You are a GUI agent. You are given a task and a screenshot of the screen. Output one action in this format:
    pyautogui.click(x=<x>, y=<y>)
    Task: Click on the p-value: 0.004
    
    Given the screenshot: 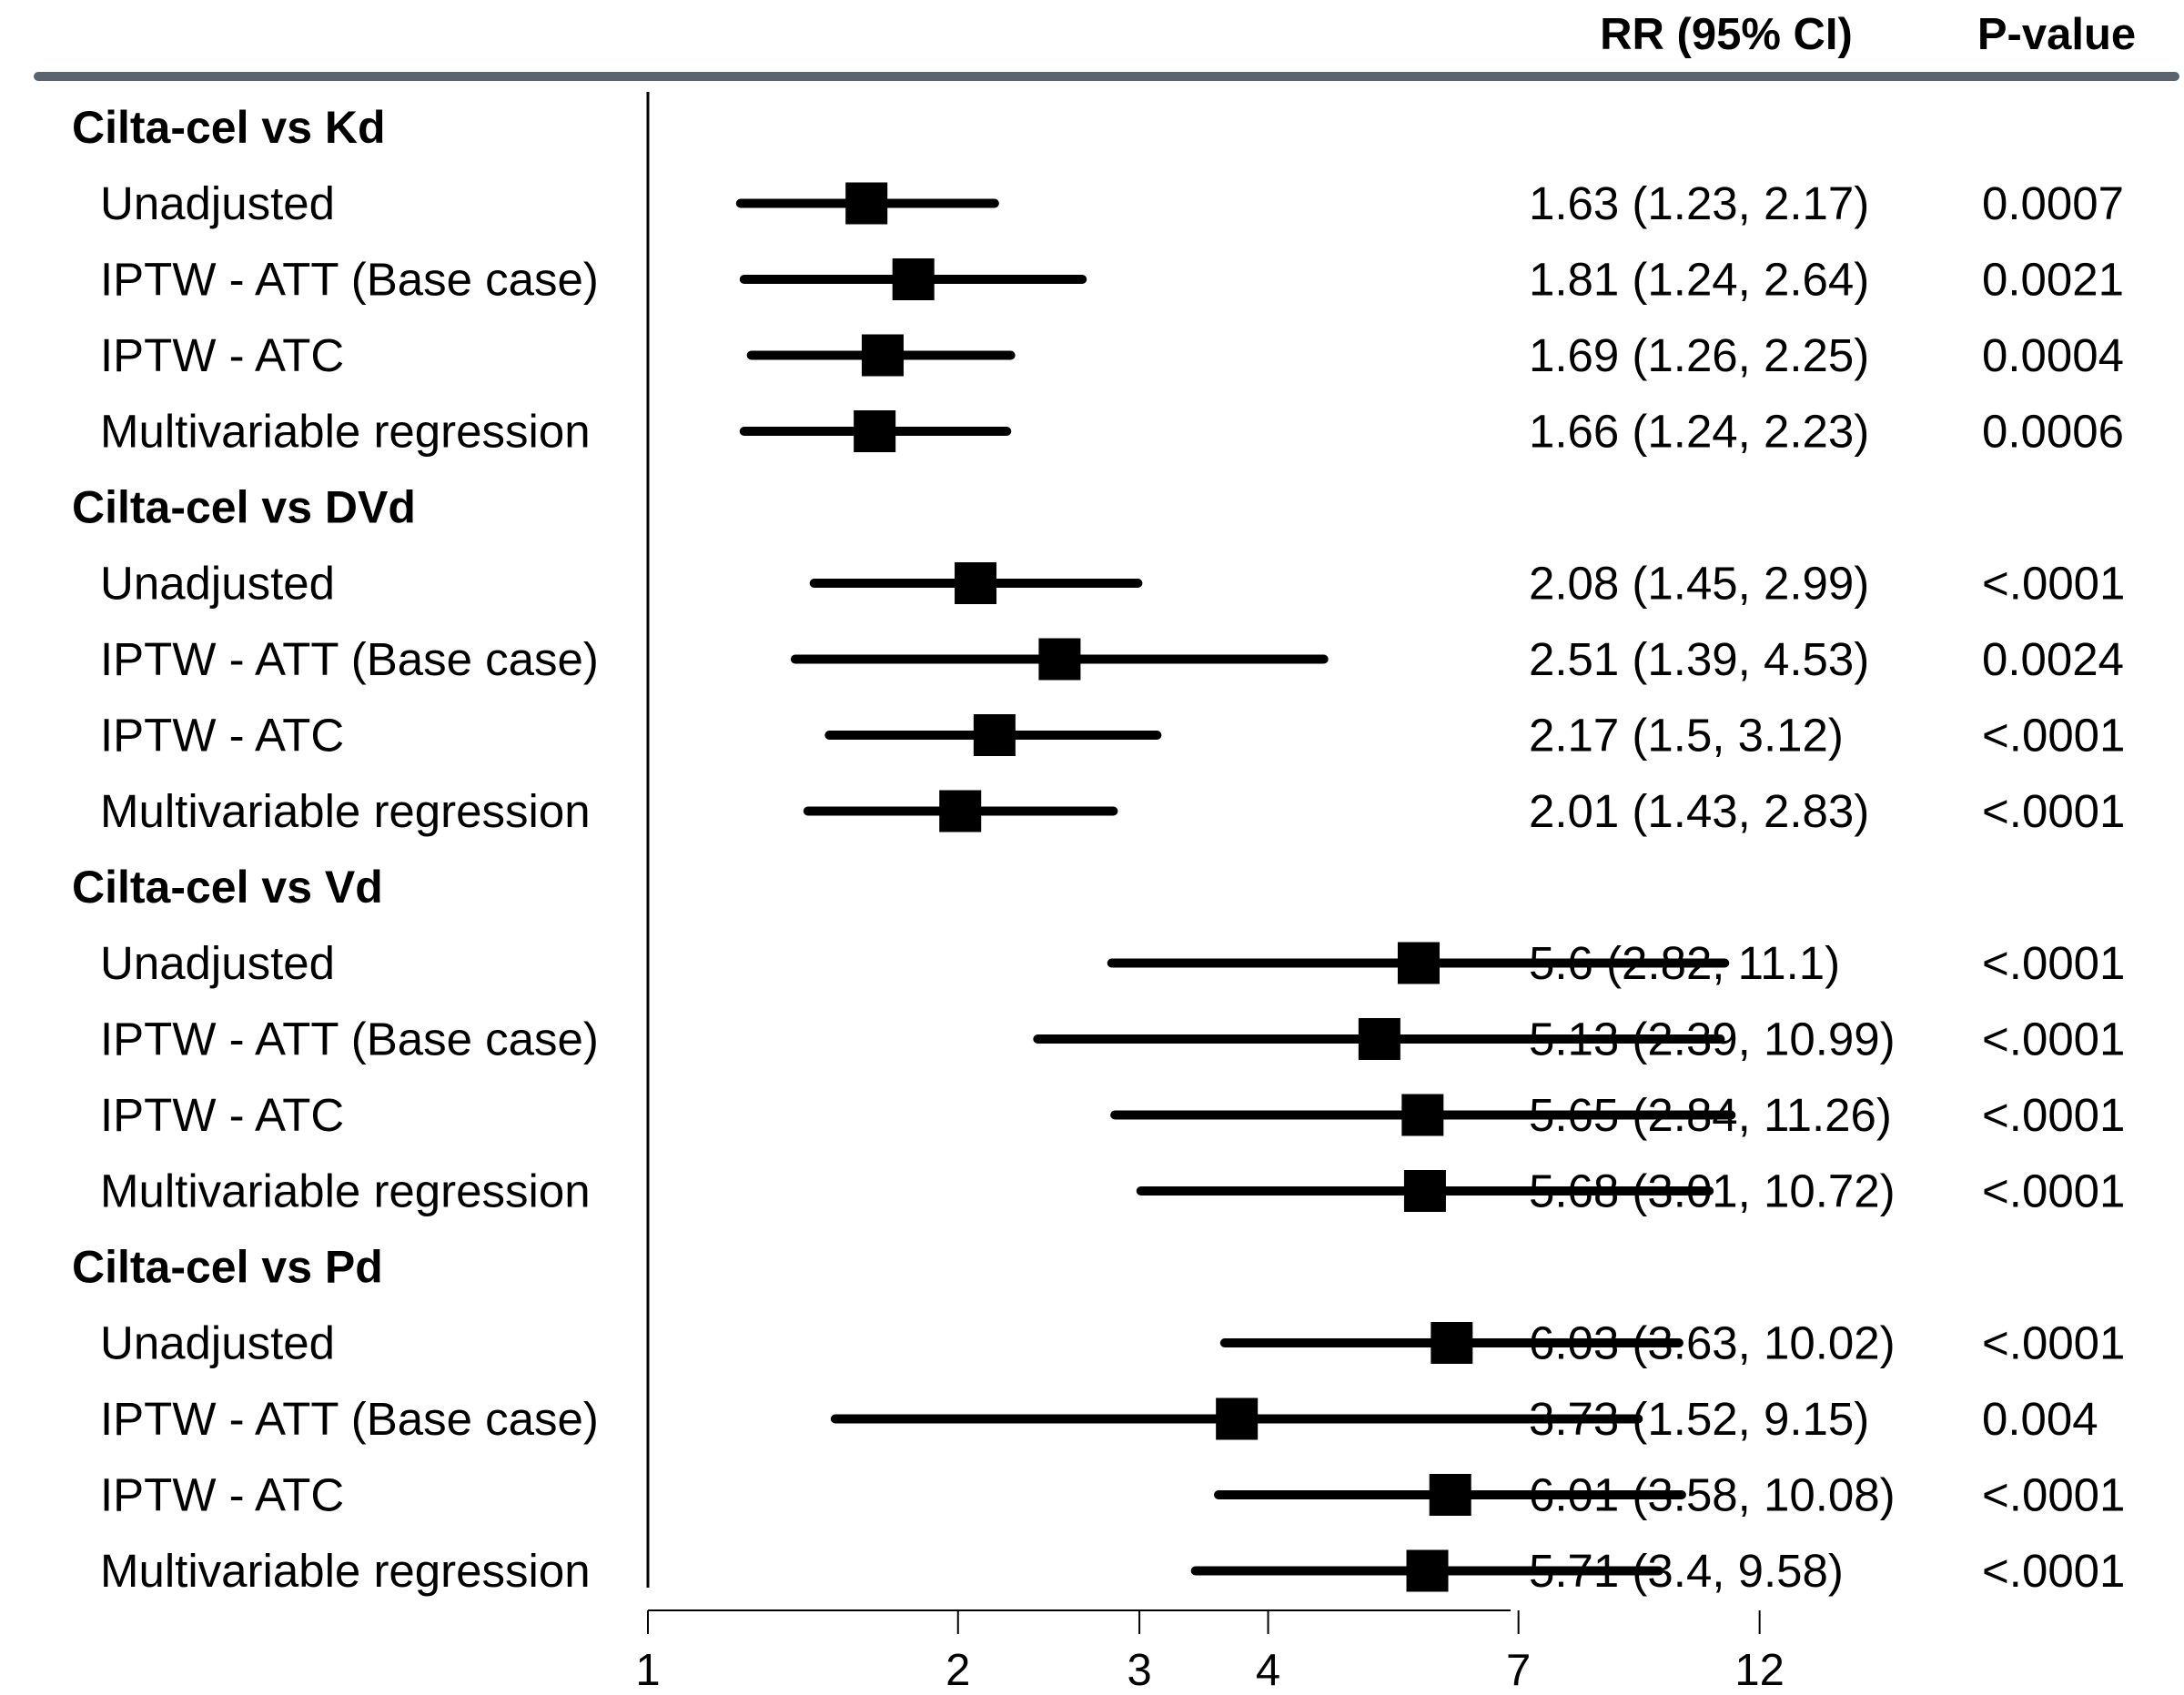 What is the action you would take?
    pyautogui.click(x=2040, y=1419)
    